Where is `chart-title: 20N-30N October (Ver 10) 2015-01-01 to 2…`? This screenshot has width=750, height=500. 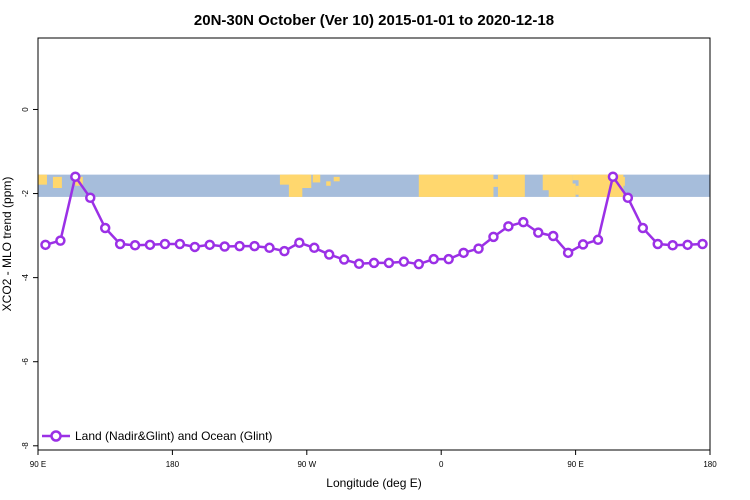
chart-title: 20N-30N October (Ver 10) 2015-01-01 to 2… is located at coordinates (374, 20).